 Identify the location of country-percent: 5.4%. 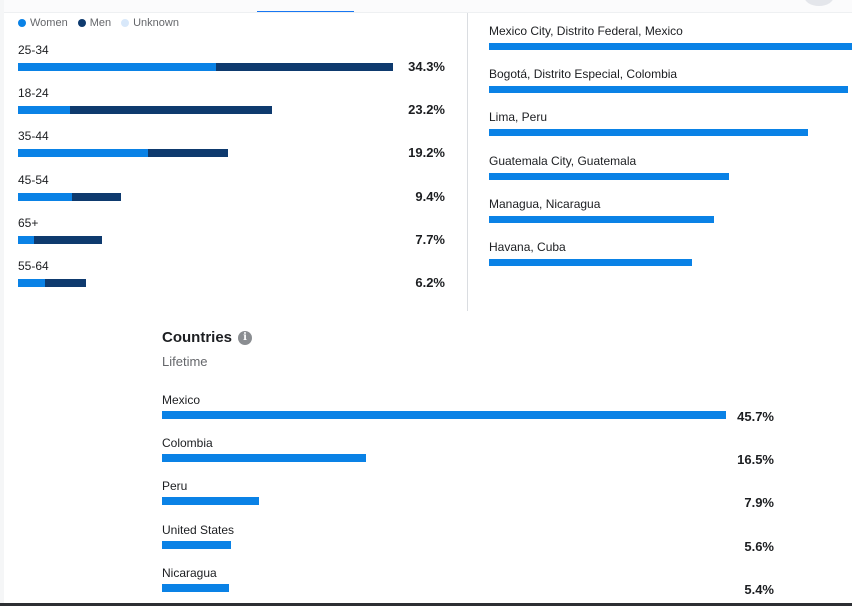
(759, 589).